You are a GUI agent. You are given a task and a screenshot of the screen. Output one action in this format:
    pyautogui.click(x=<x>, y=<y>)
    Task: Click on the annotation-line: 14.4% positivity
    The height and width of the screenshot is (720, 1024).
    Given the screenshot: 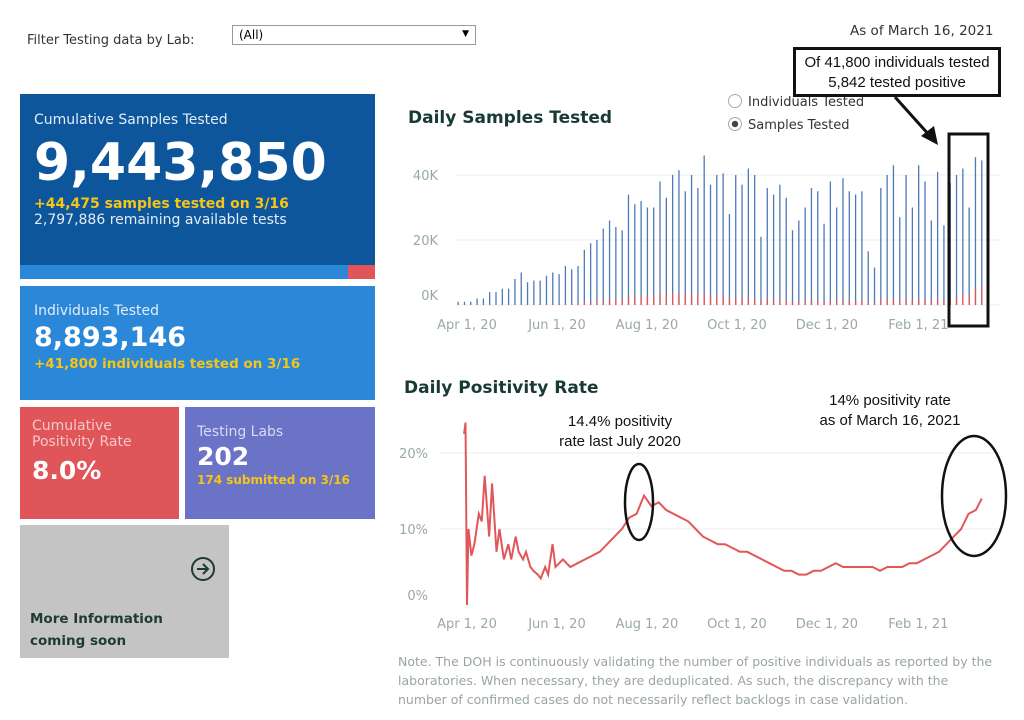 What is the action you would take?
    pyautogui.click(x=620, y=421)
    